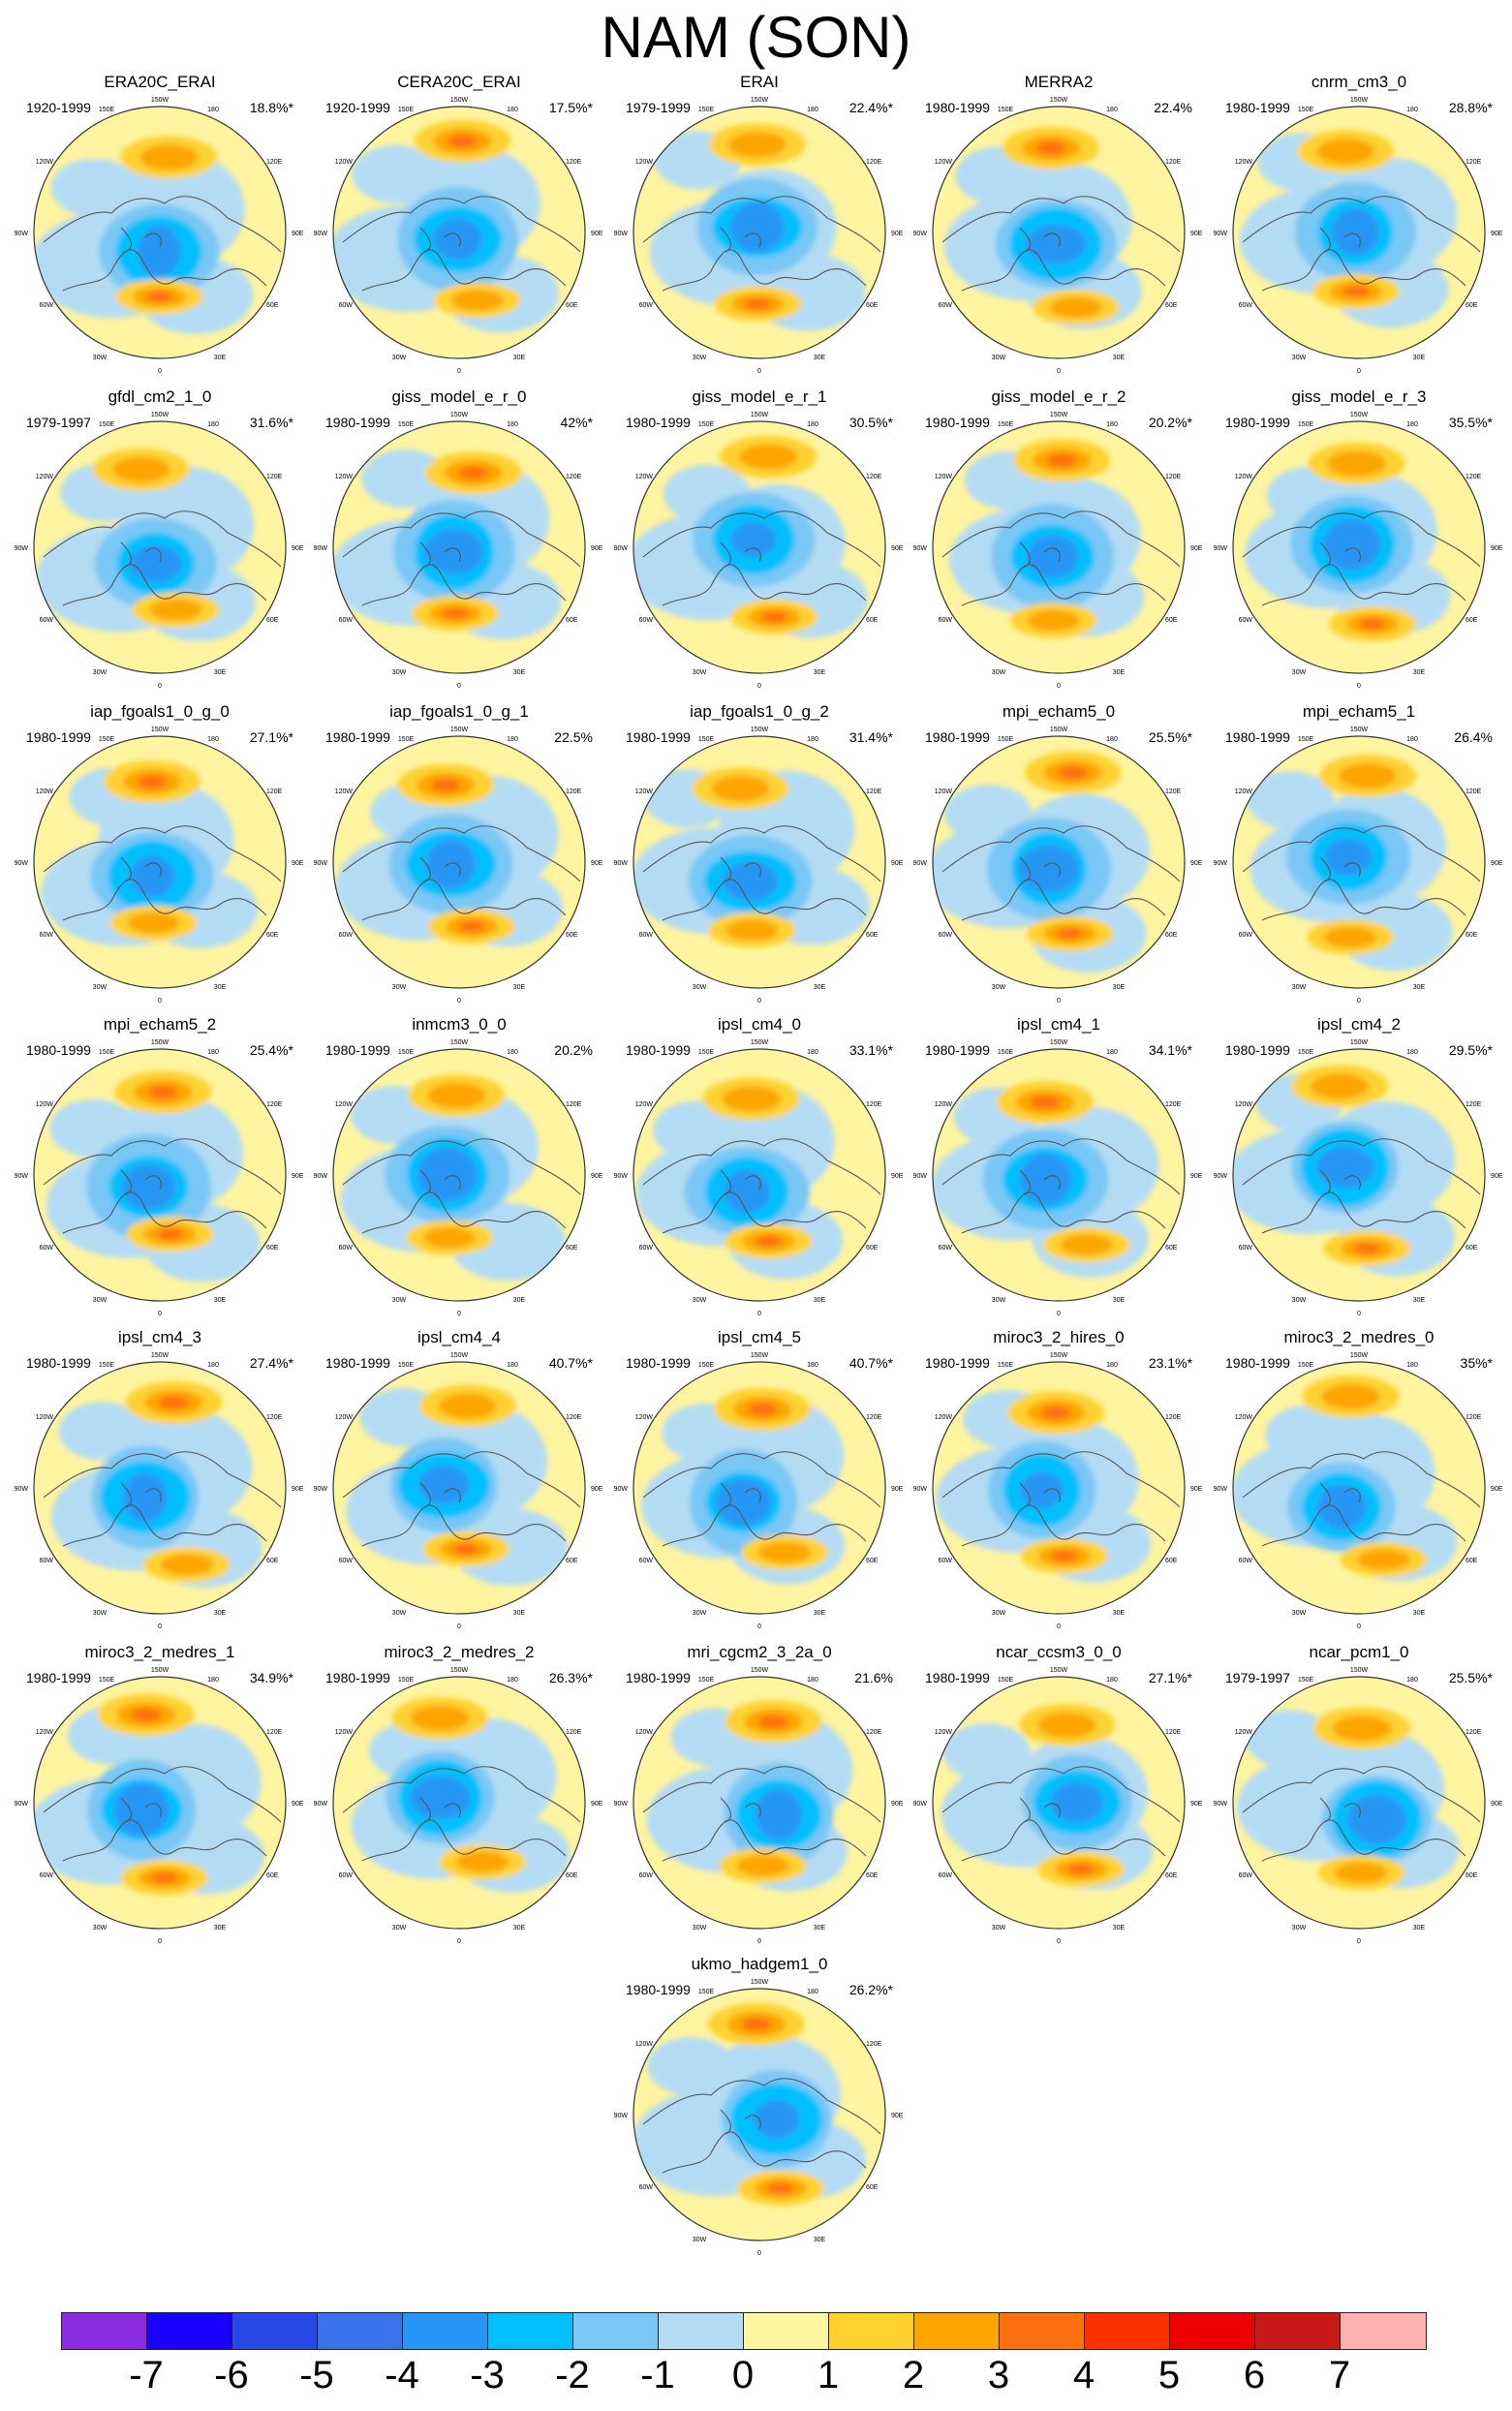 This screenshot has width=1512, height=2411. I want to click on panel-period: 1979-1997, so click(58, 422).